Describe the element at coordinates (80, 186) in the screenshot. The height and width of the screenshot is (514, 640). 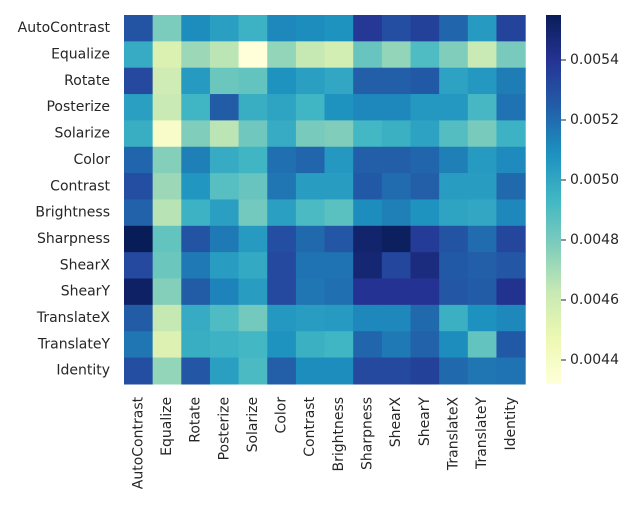
I see `y-tick-label: Contrast` at that location.